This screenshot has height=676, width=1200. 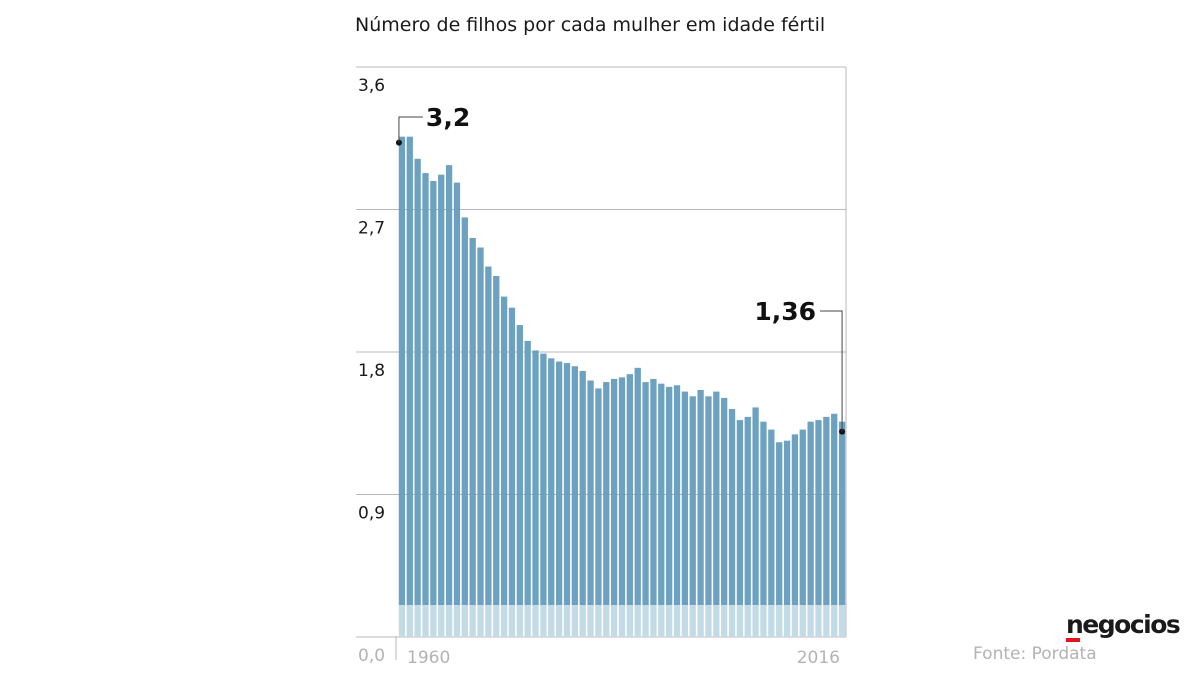 I want to click on x-tick-label: 1960, so click(x=428, y=658).